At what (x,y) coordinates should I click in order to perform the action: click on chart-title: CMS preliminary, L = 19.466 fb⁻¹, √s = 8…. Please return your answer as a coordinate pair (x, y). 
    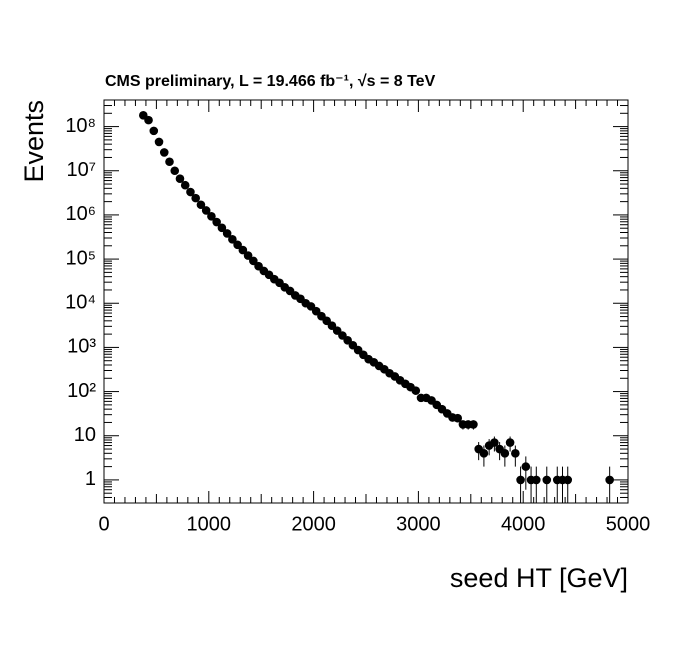
    Looking at the image, I should click on (270, 81).